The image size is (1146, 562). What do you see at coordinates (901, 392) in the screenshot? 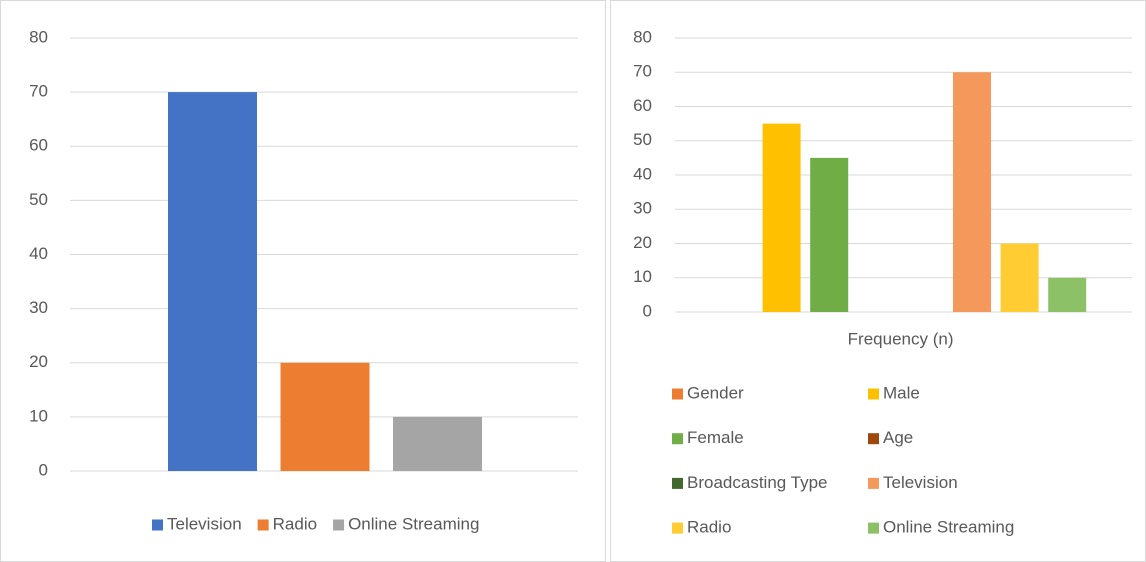
I see `legend-label: Male` at bounding box center [901, 392].